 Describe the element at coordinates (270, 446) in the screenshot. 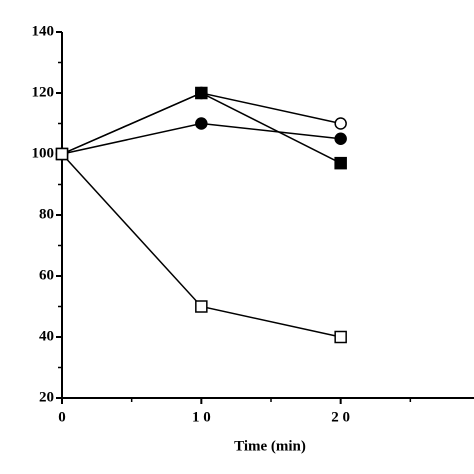

I see `x-axis-label: Time (min)` at that location.